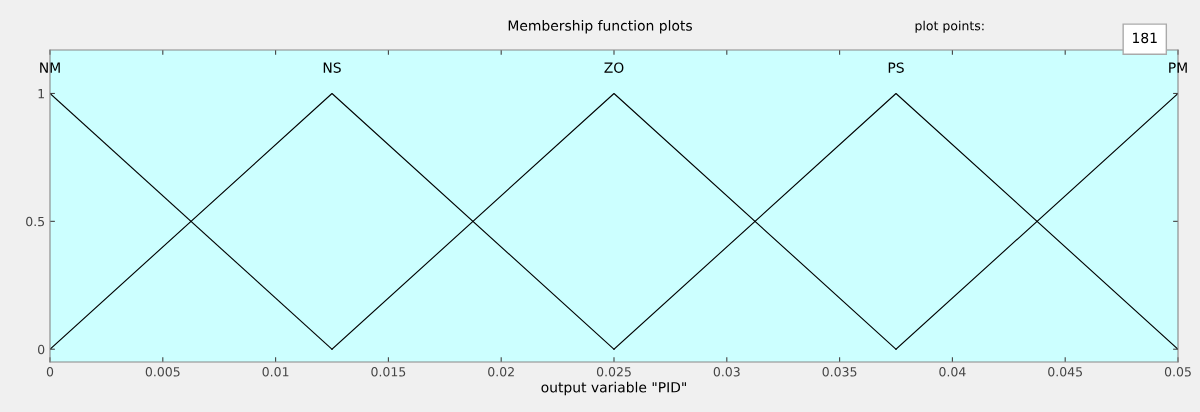 The image size is (1200, 412). I want to click on x-tick-label: 0.045, so click(1065, 372).